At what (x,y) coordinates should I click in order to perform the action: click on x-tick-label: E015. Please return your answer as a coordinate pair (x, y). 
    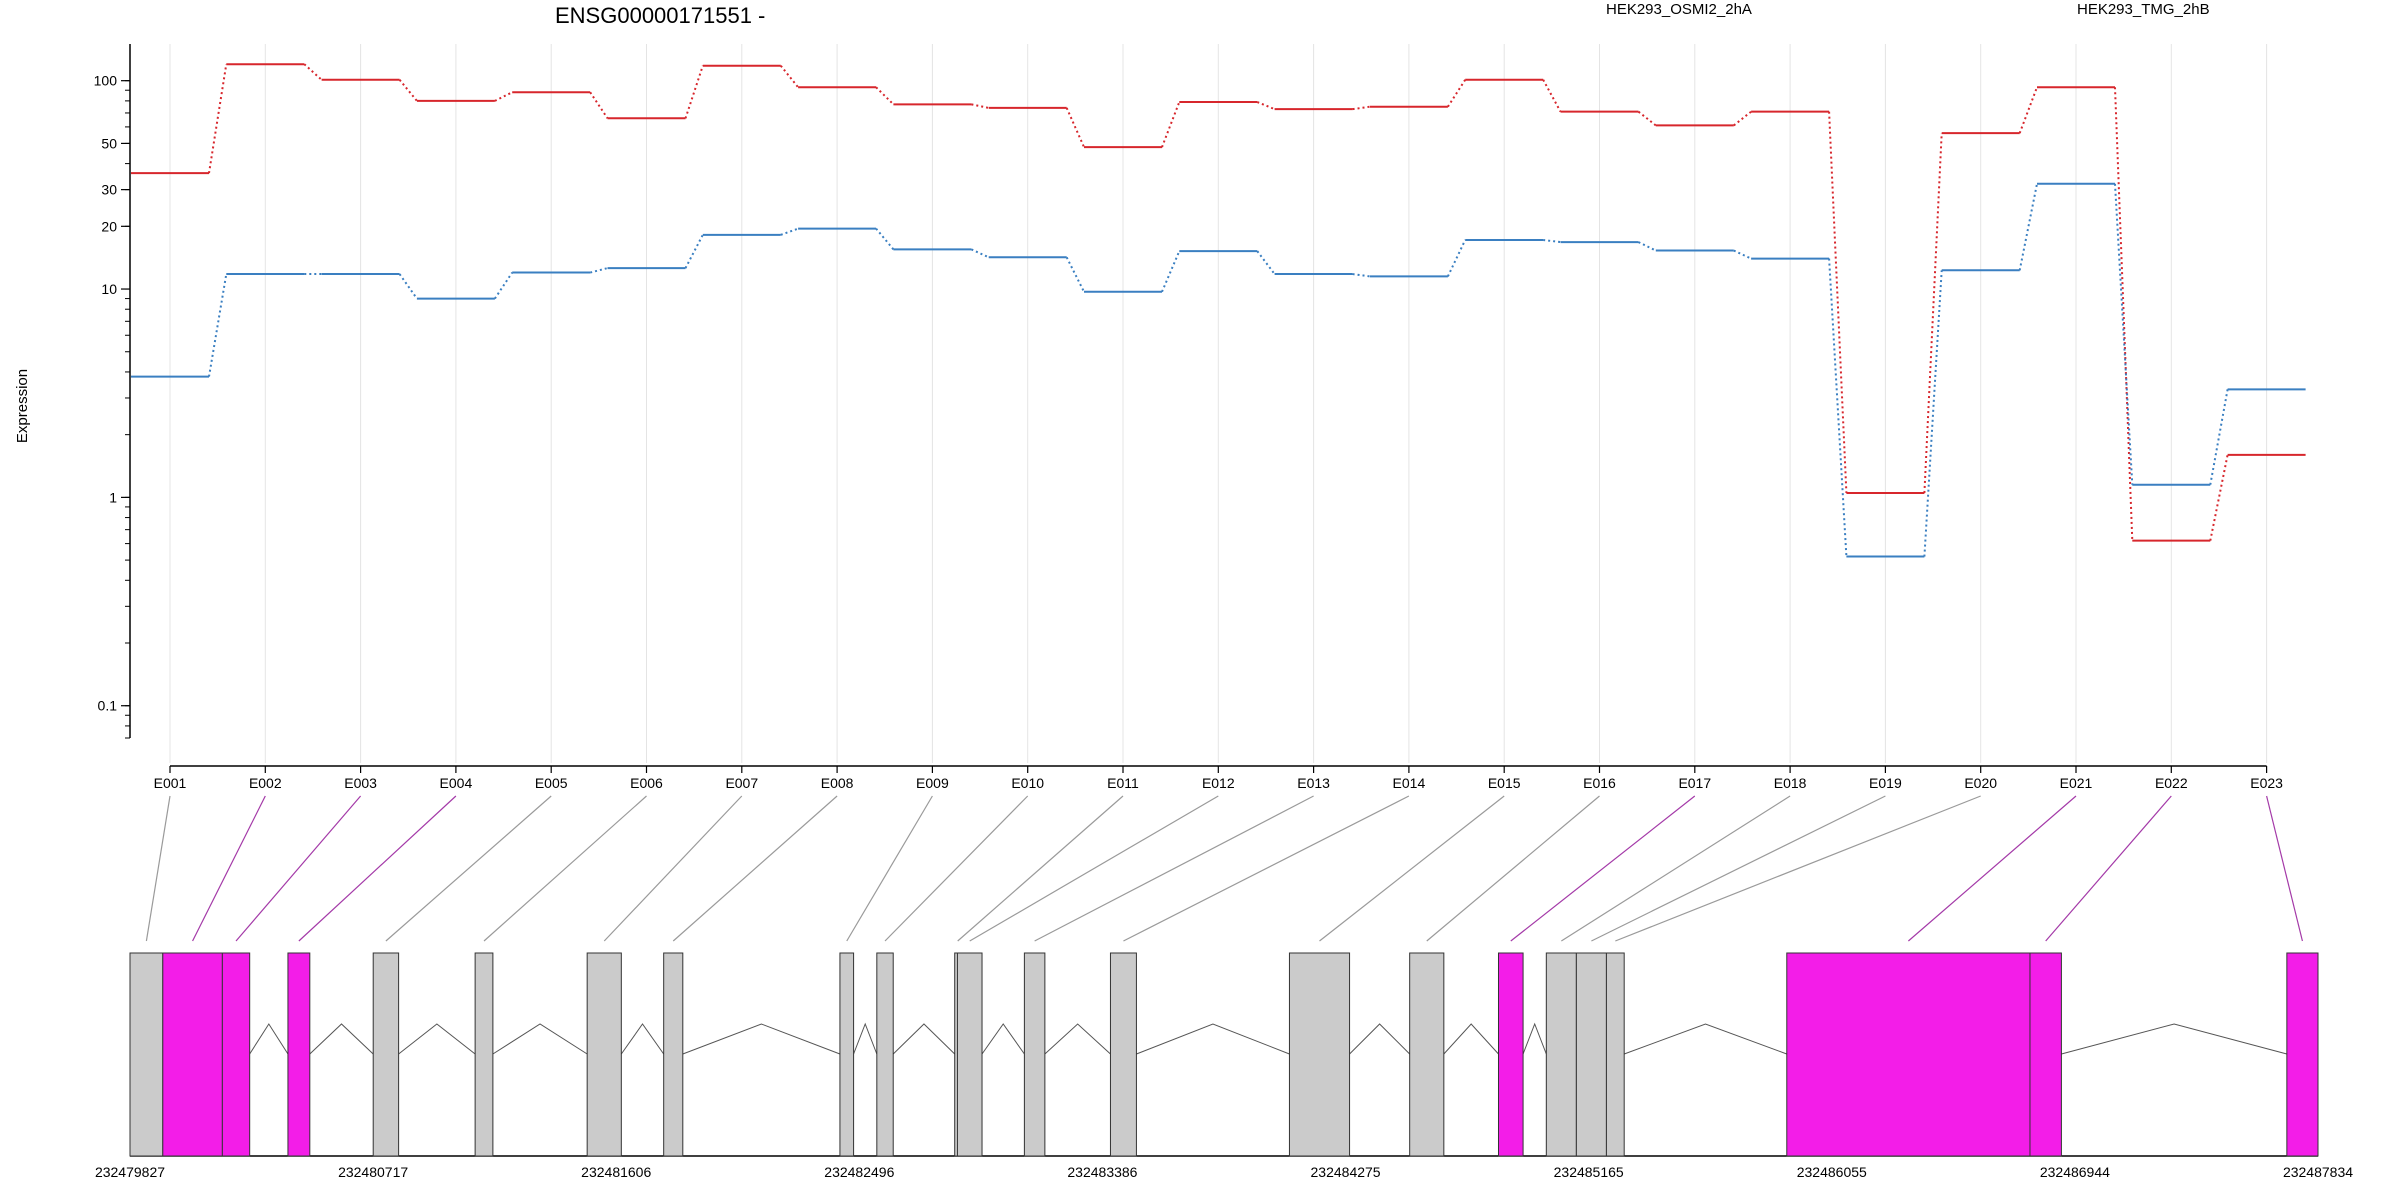
    Looking at the image, I should click on (1504, 783).